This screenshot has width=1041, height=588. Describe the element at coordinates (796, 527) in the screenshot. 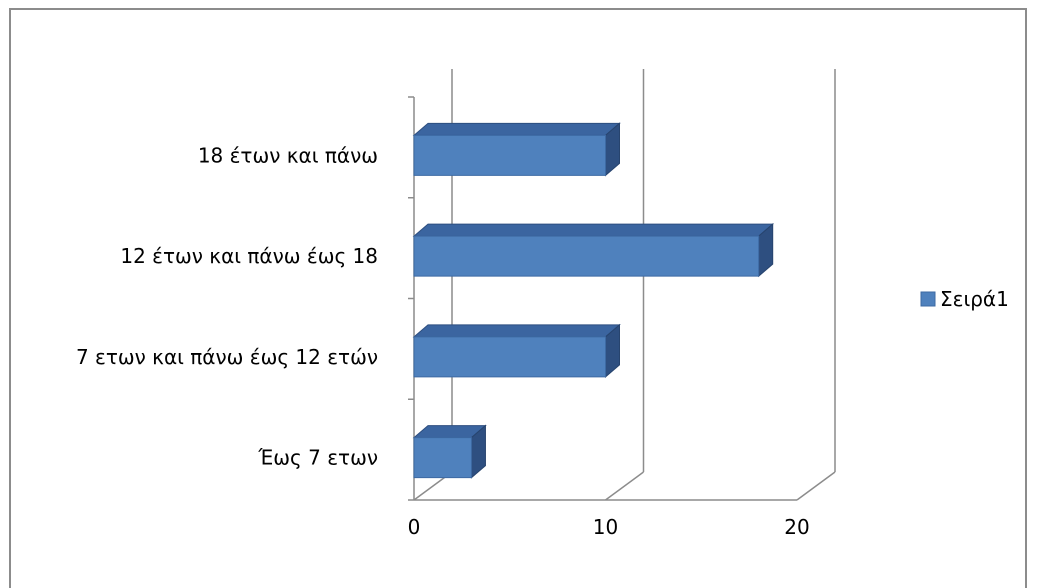

I see `x-tick-label-2: 20` at that location.